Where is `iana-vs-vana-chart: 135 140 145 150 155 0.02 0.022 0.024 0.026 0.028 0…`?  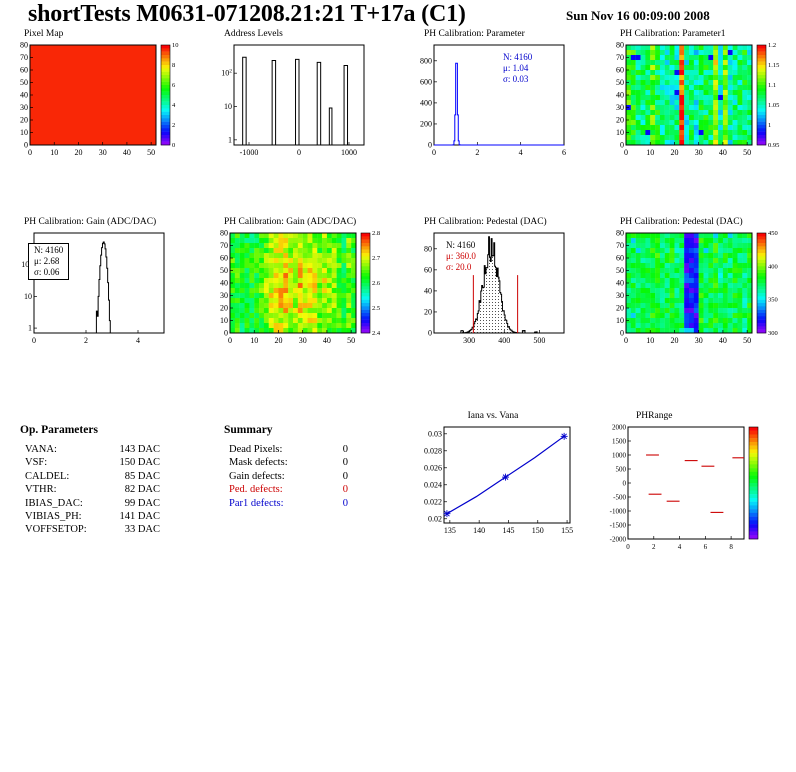
iana-vs-vana-chart: 135 140 145 150 155 0.02 0.022 0.024 0.026 0.028 0… is located at coordinates (498, 480).